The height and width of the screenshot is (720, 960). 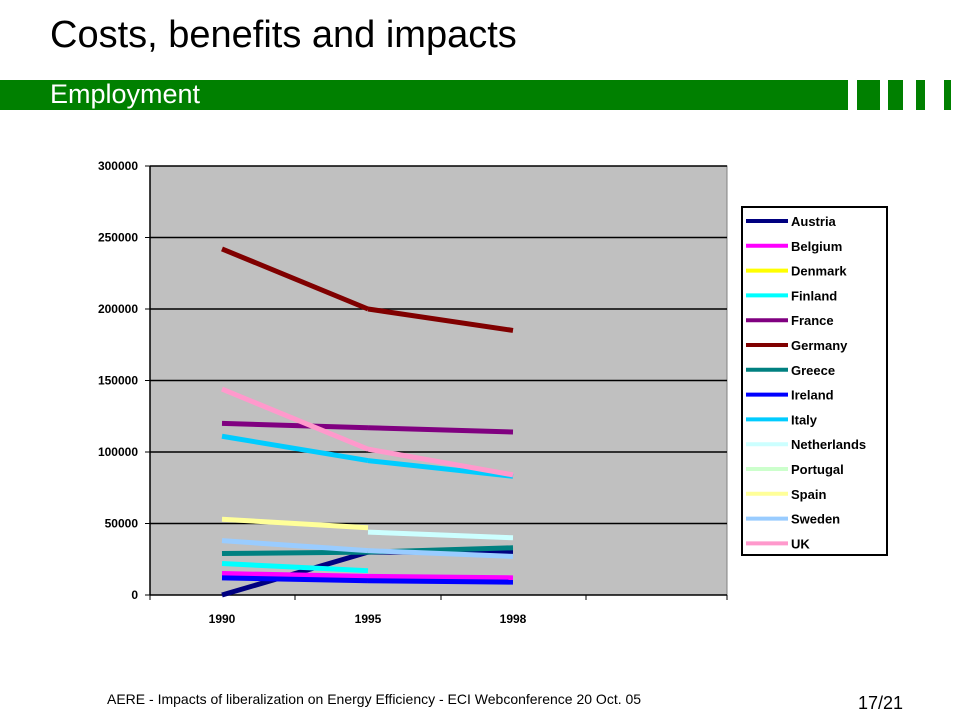 I want to click on slide-subtitle: Employment, so click(x=125, y=94).